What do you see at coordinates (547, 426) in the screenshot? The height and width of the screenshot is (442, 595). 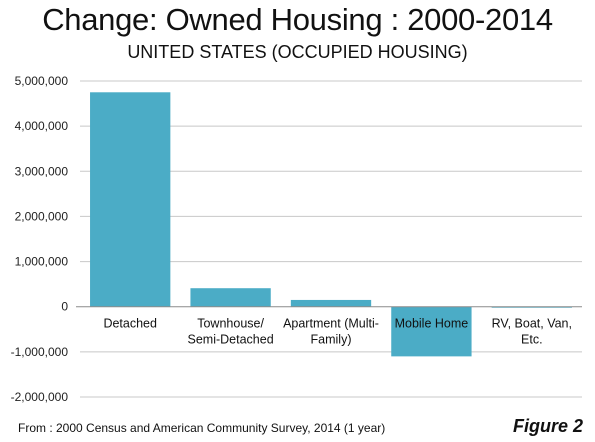 I see `figure-label: Figure 2` at bounding box center [547, 426].